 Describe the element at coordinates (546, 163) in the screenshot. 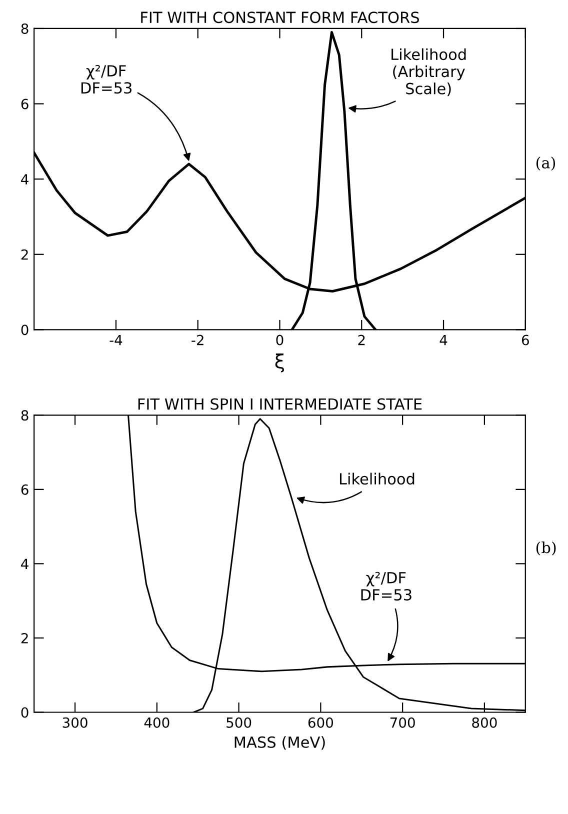

I see `text: (a)` at that location.